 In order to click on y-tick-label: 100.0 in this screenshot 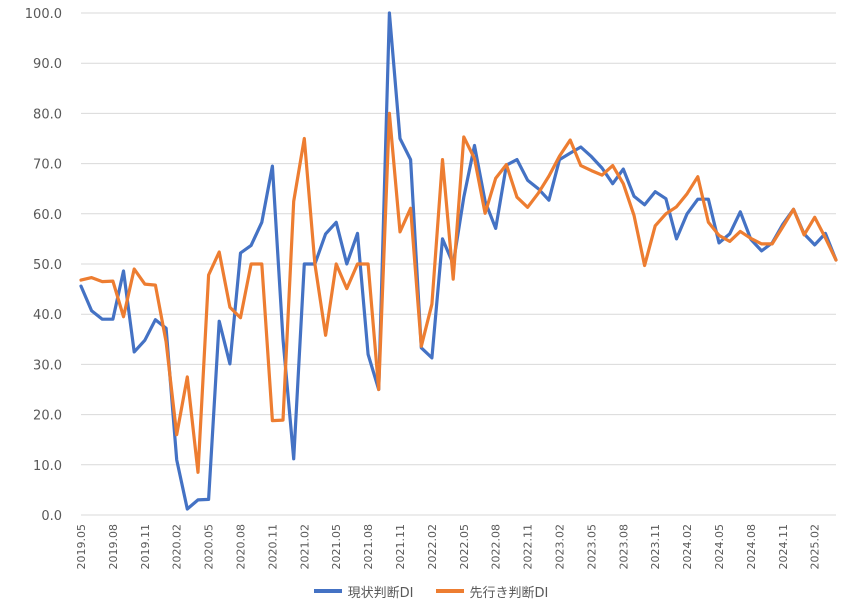, I will do `click(43, 14)`.